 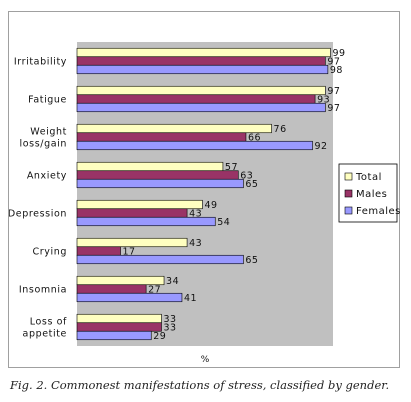 What do you see at coordinates (378, 211) in the screenshot?
I see `legend-label-females: Females` at bounding box center [378, 211].